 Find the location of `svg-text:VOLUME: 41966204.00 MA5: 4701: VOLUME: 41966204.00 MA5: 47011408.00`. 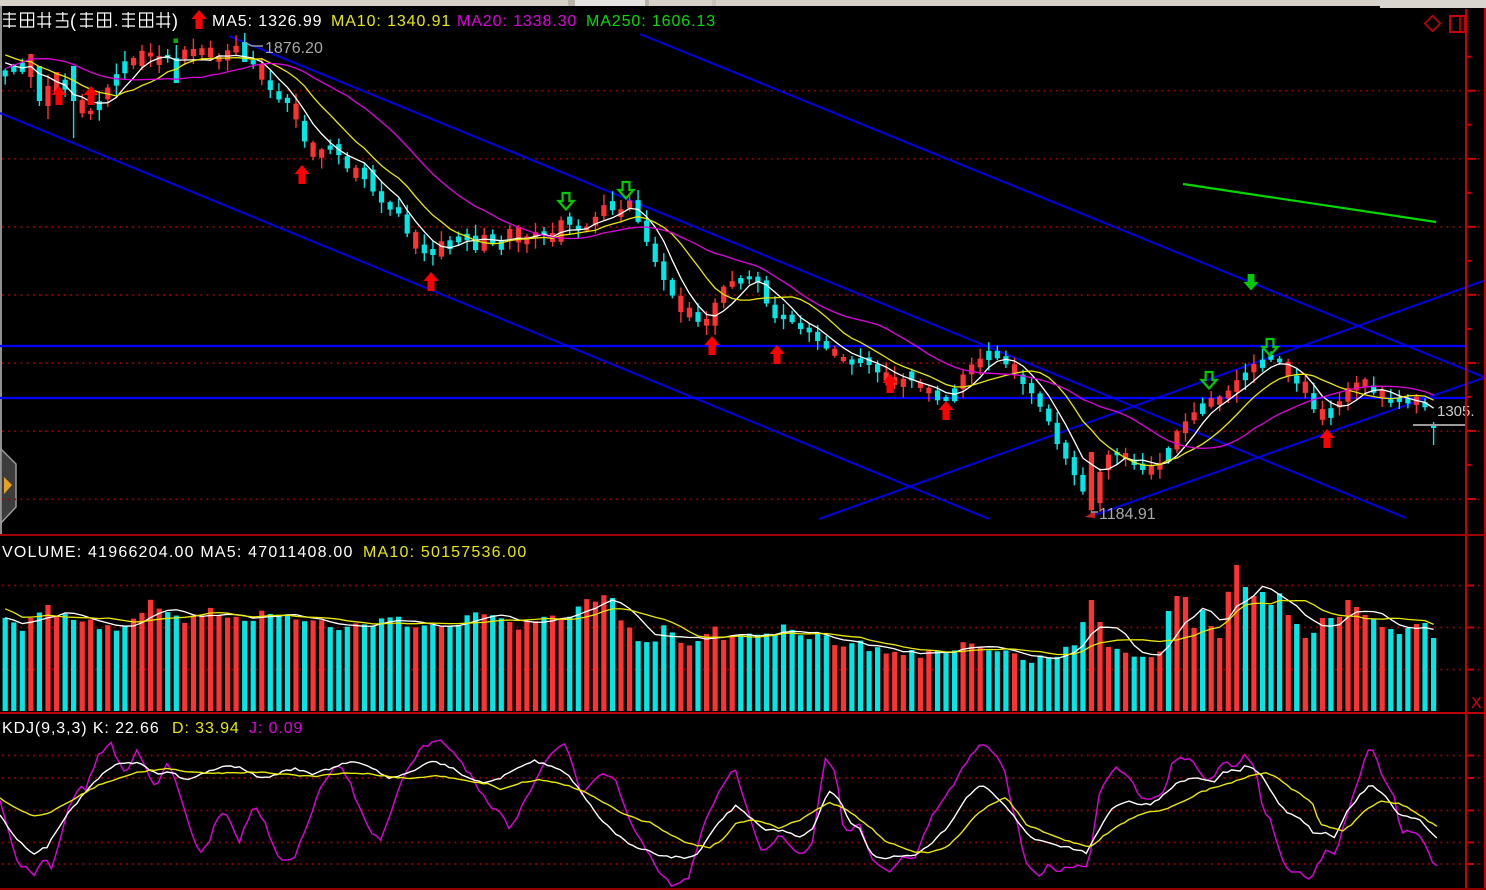

svg-text:VOLUME: 41966204.00 MA5: 4701: VOLUME: 41966204.00 MA5: 47011408.00 is located at coordinates (178, 552).